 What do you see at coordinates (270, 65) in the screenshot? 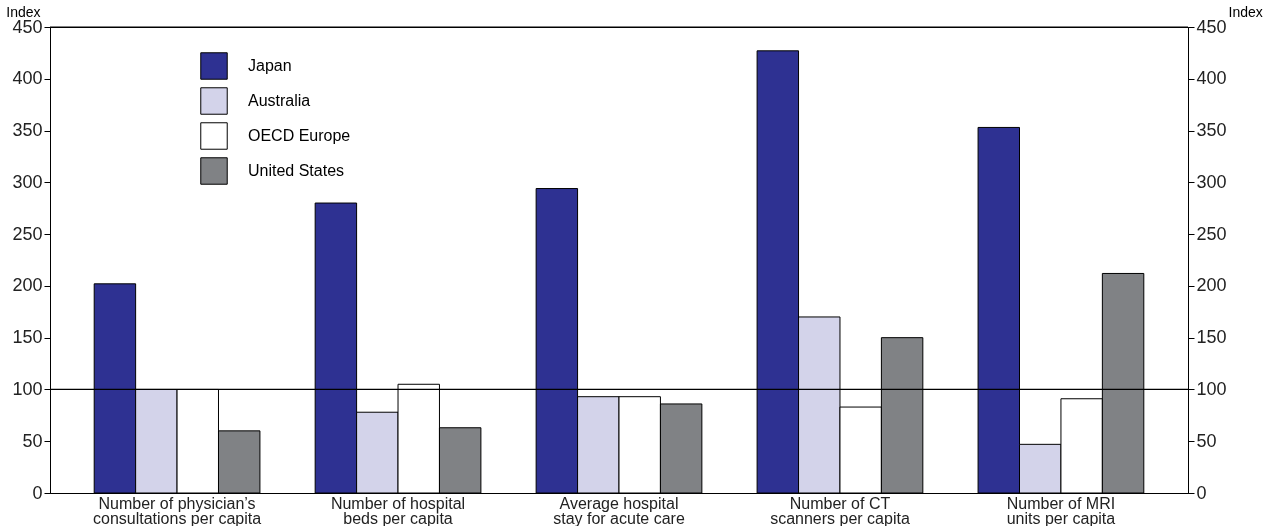
I see `legend-label: Japan` at bounding box center [270, 65].